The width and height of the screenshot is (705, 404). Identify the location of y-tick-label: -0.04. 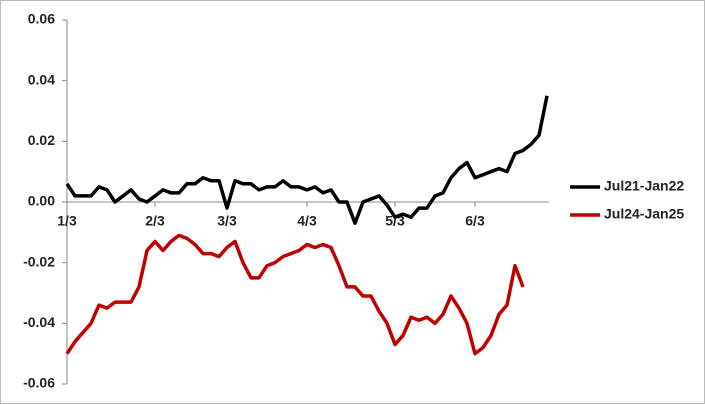
(39, 322).